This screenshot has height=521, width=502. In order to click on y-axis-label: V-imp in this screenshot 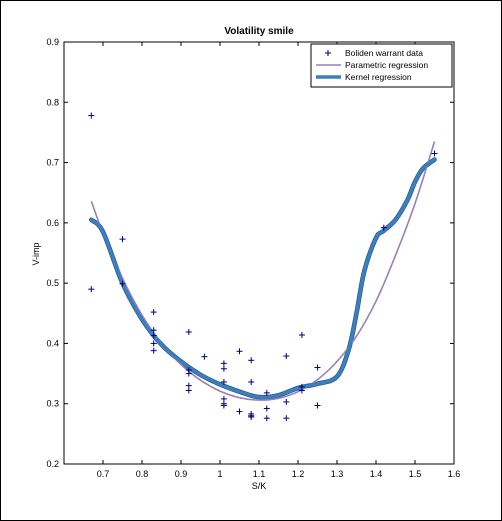, I will do `click(36, 253)`.